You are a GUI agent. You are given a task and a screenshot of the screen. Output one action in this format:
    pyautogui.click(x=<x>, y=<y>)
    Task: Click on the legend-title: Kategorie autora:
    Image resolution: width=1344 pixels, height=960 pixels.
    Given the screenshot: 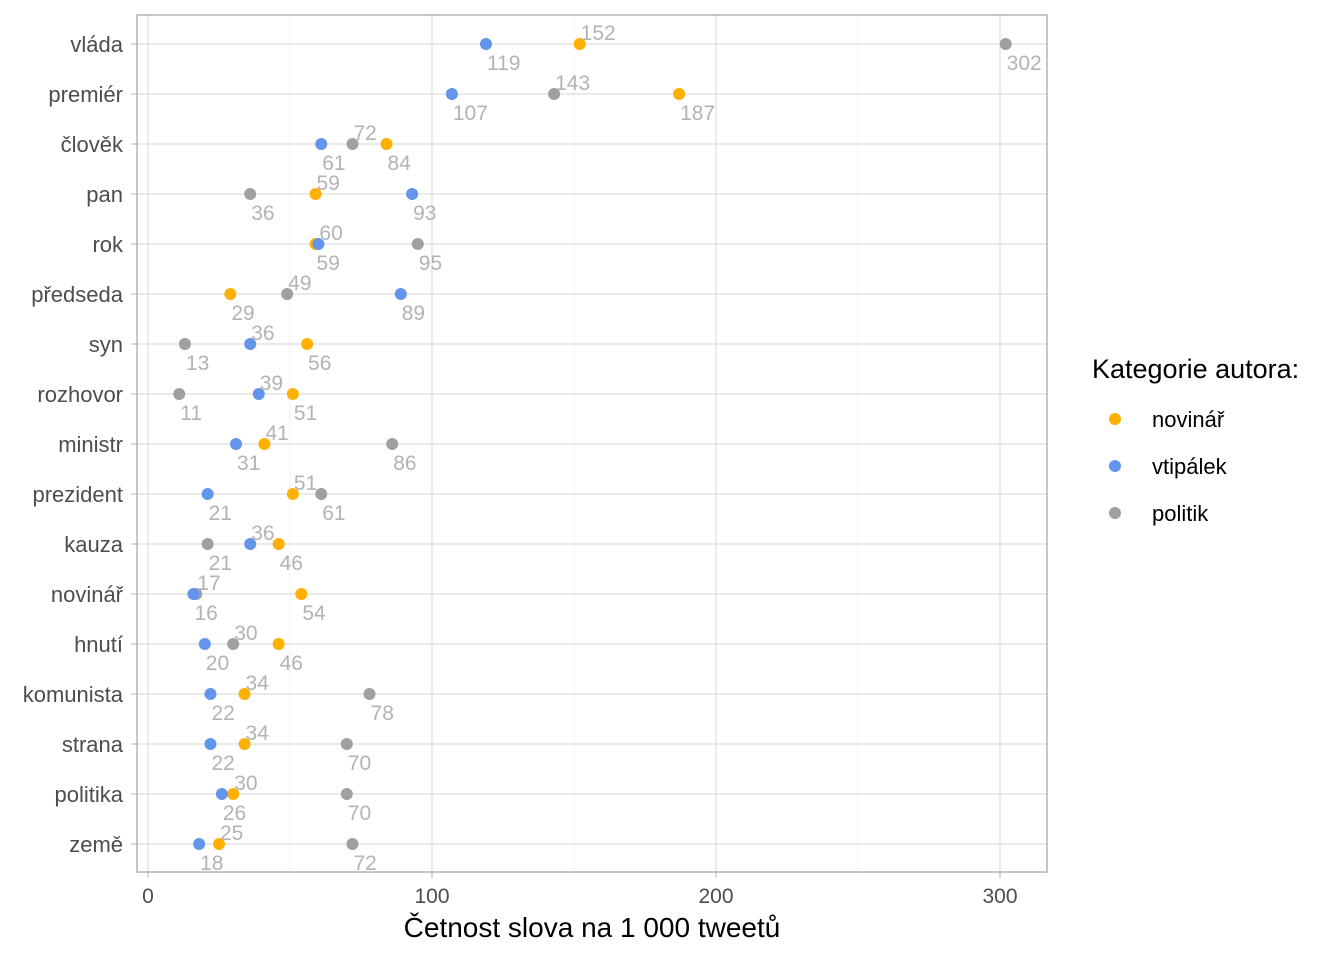 What is the action you would take?
    pyautogui.click(x=1195, y=369)
    